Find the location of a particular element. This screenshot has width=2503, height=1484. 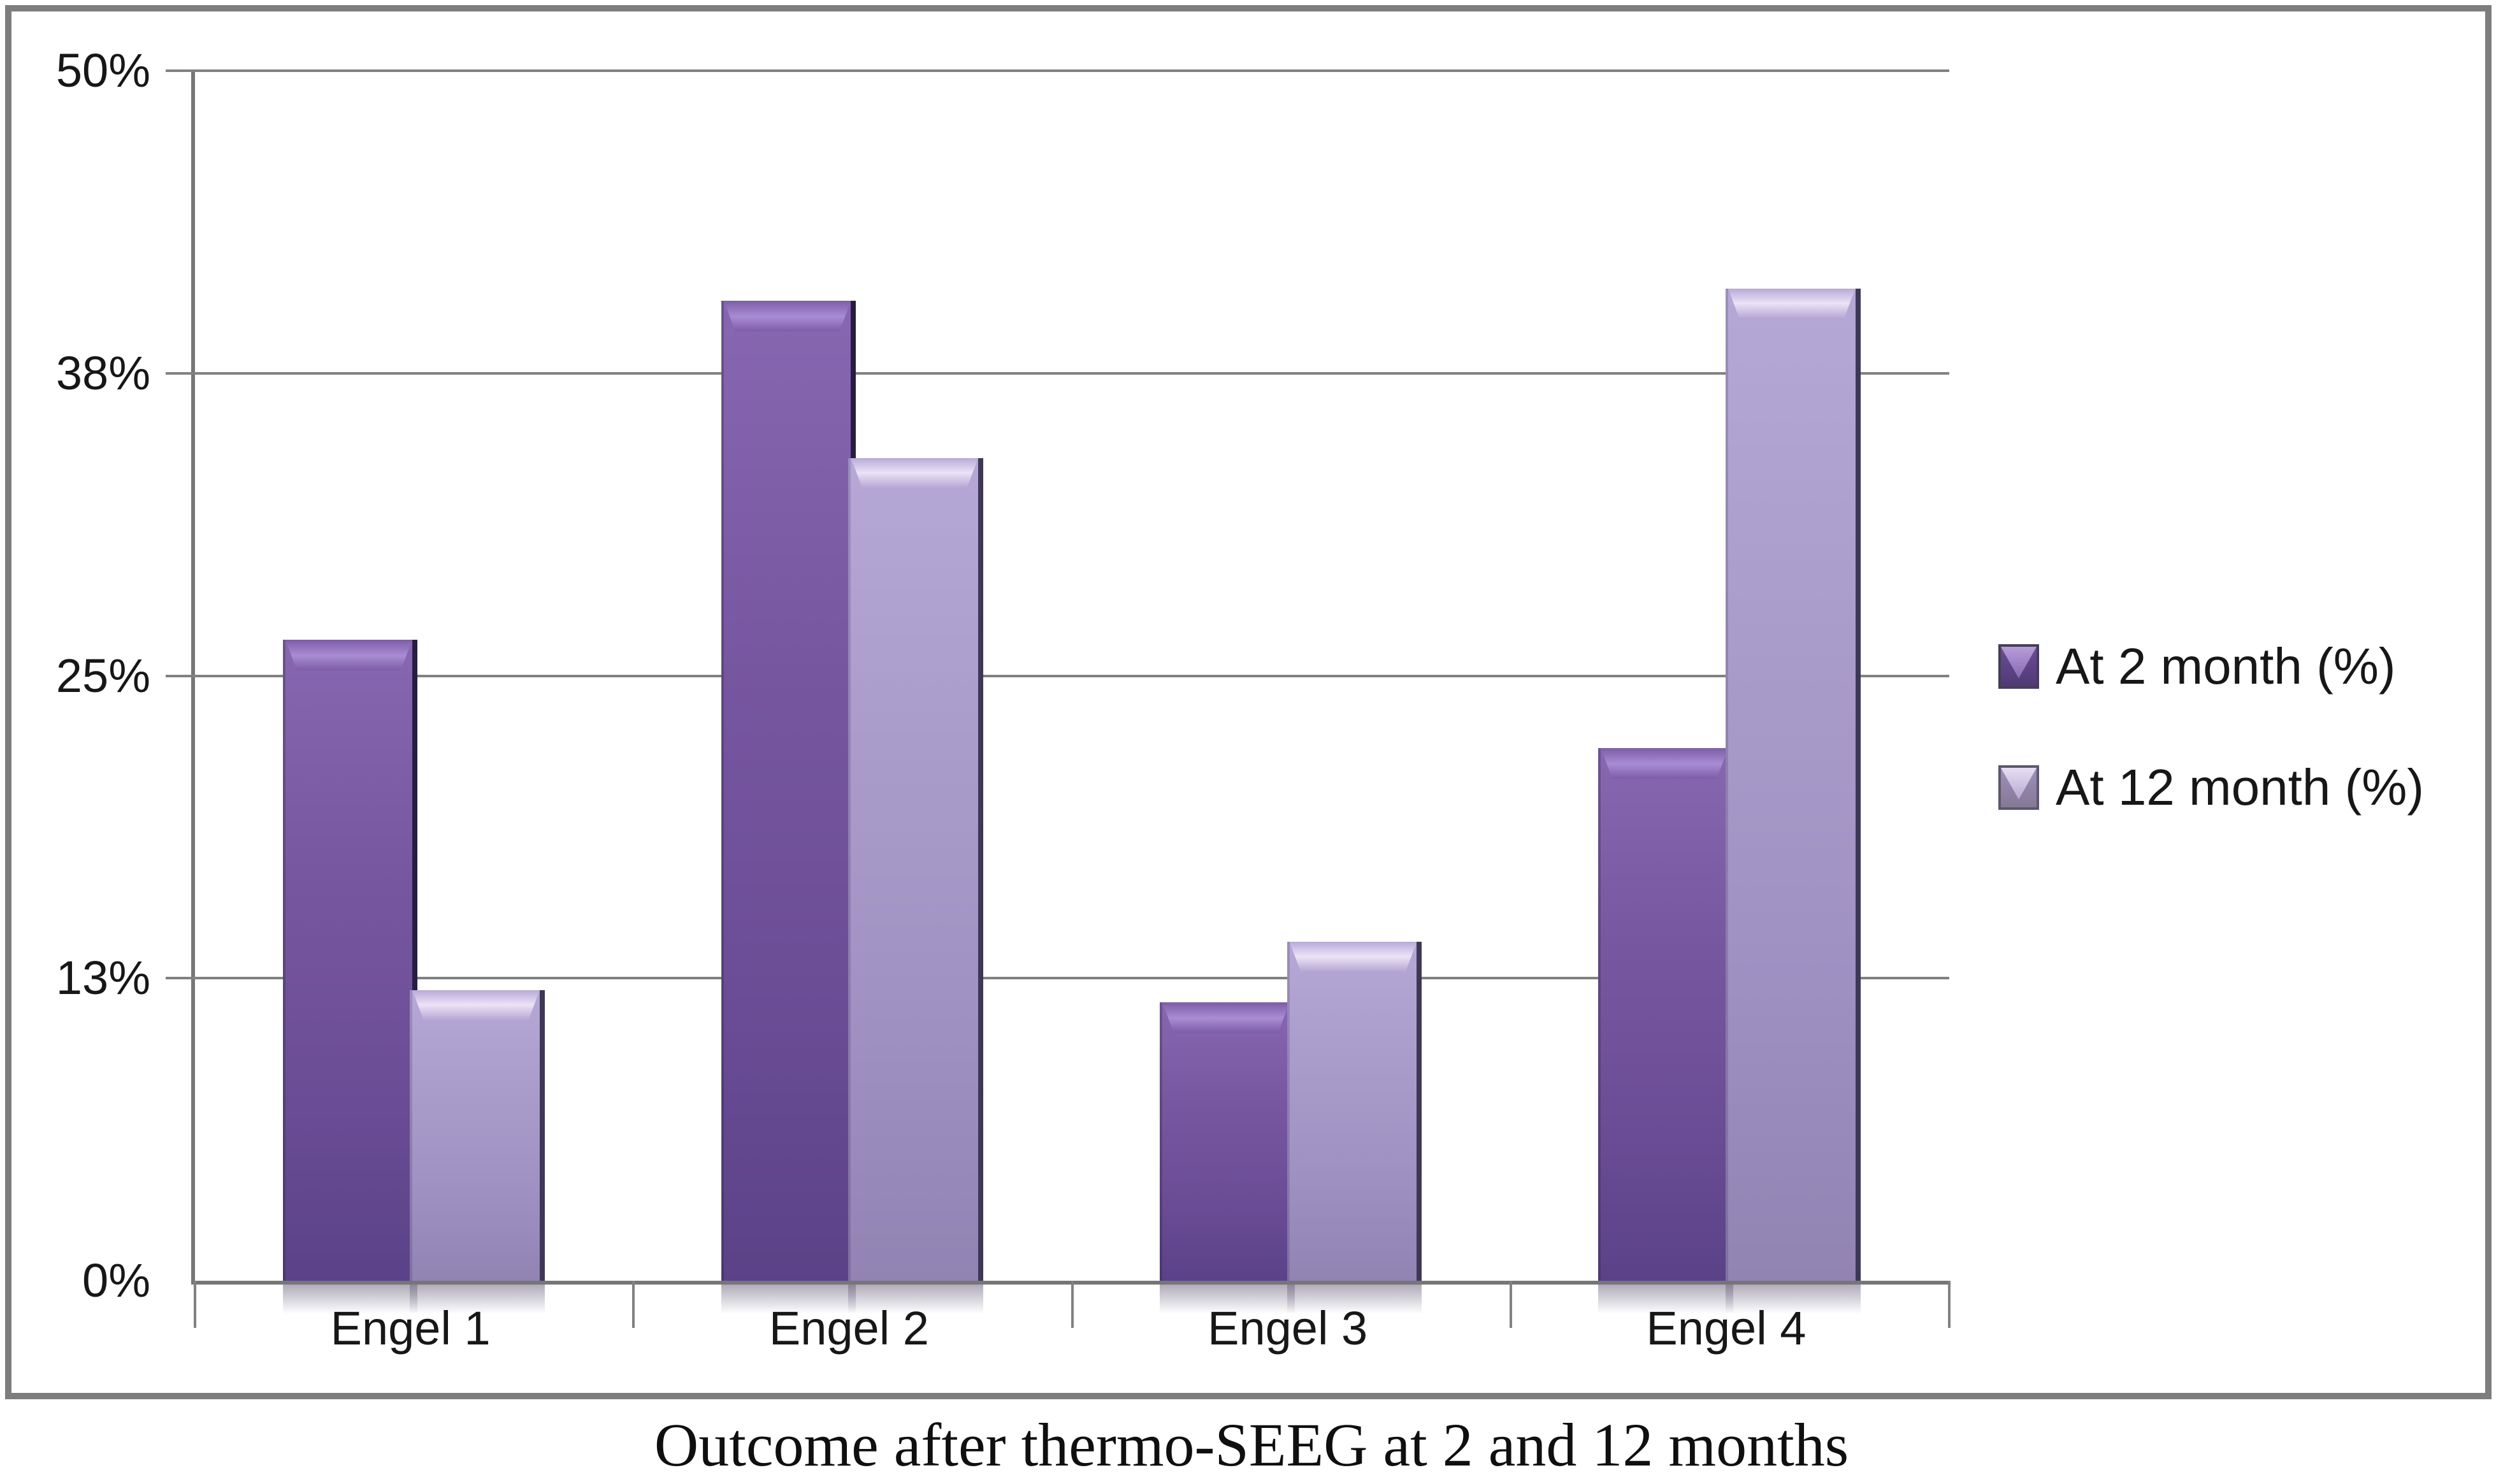

legend: At 2 month (%) At 12 month (%) is located at coordinates (2211, 727).